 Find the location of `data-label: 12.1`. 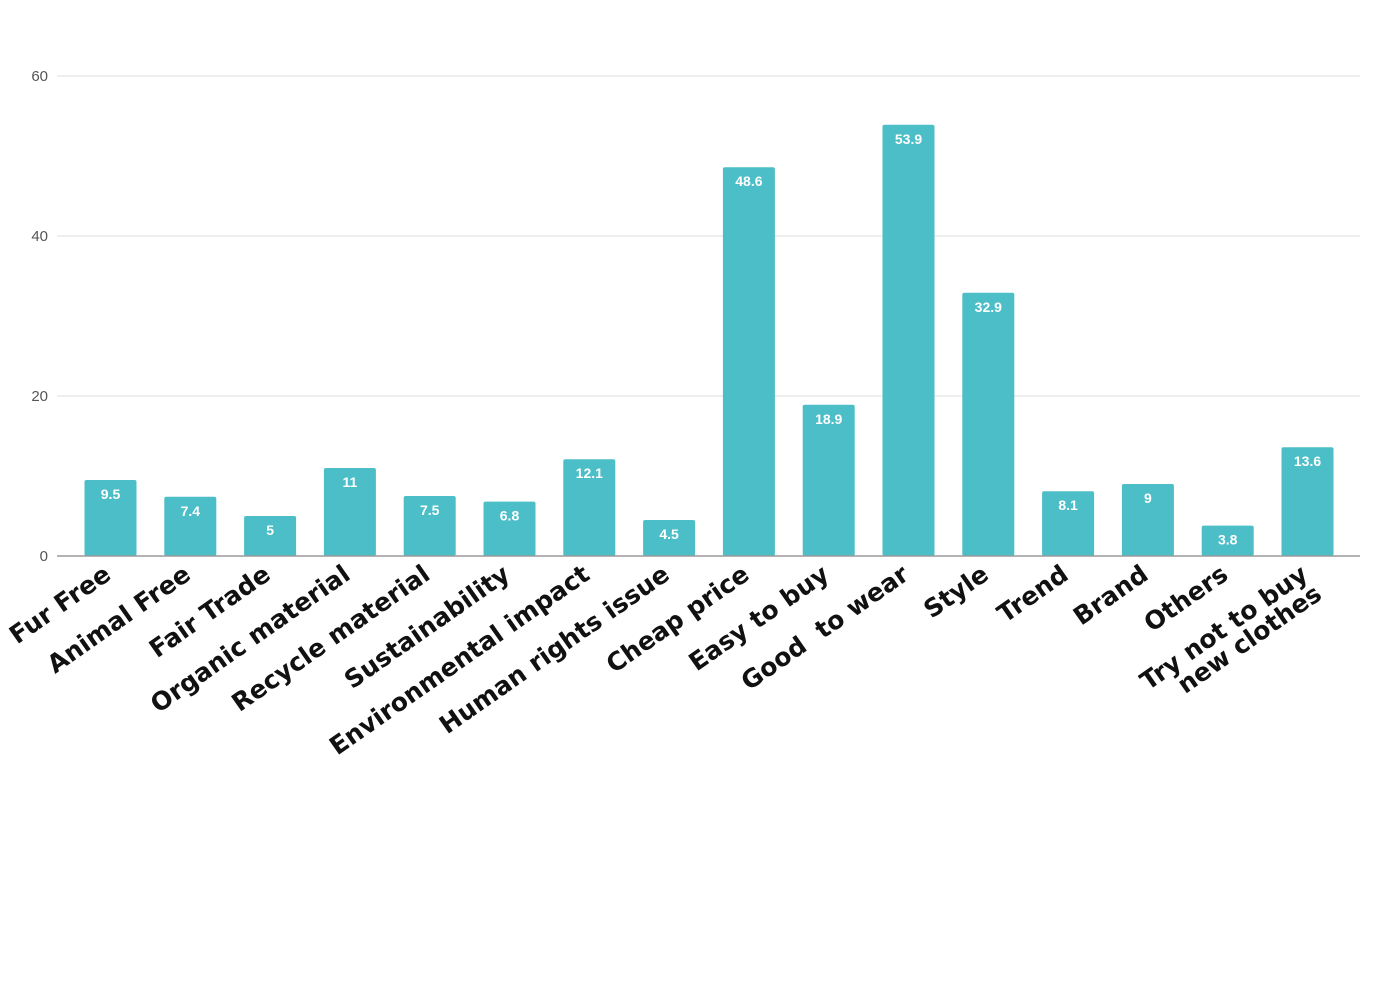

data-label: 12.1 is located at coordinates (589, 473).